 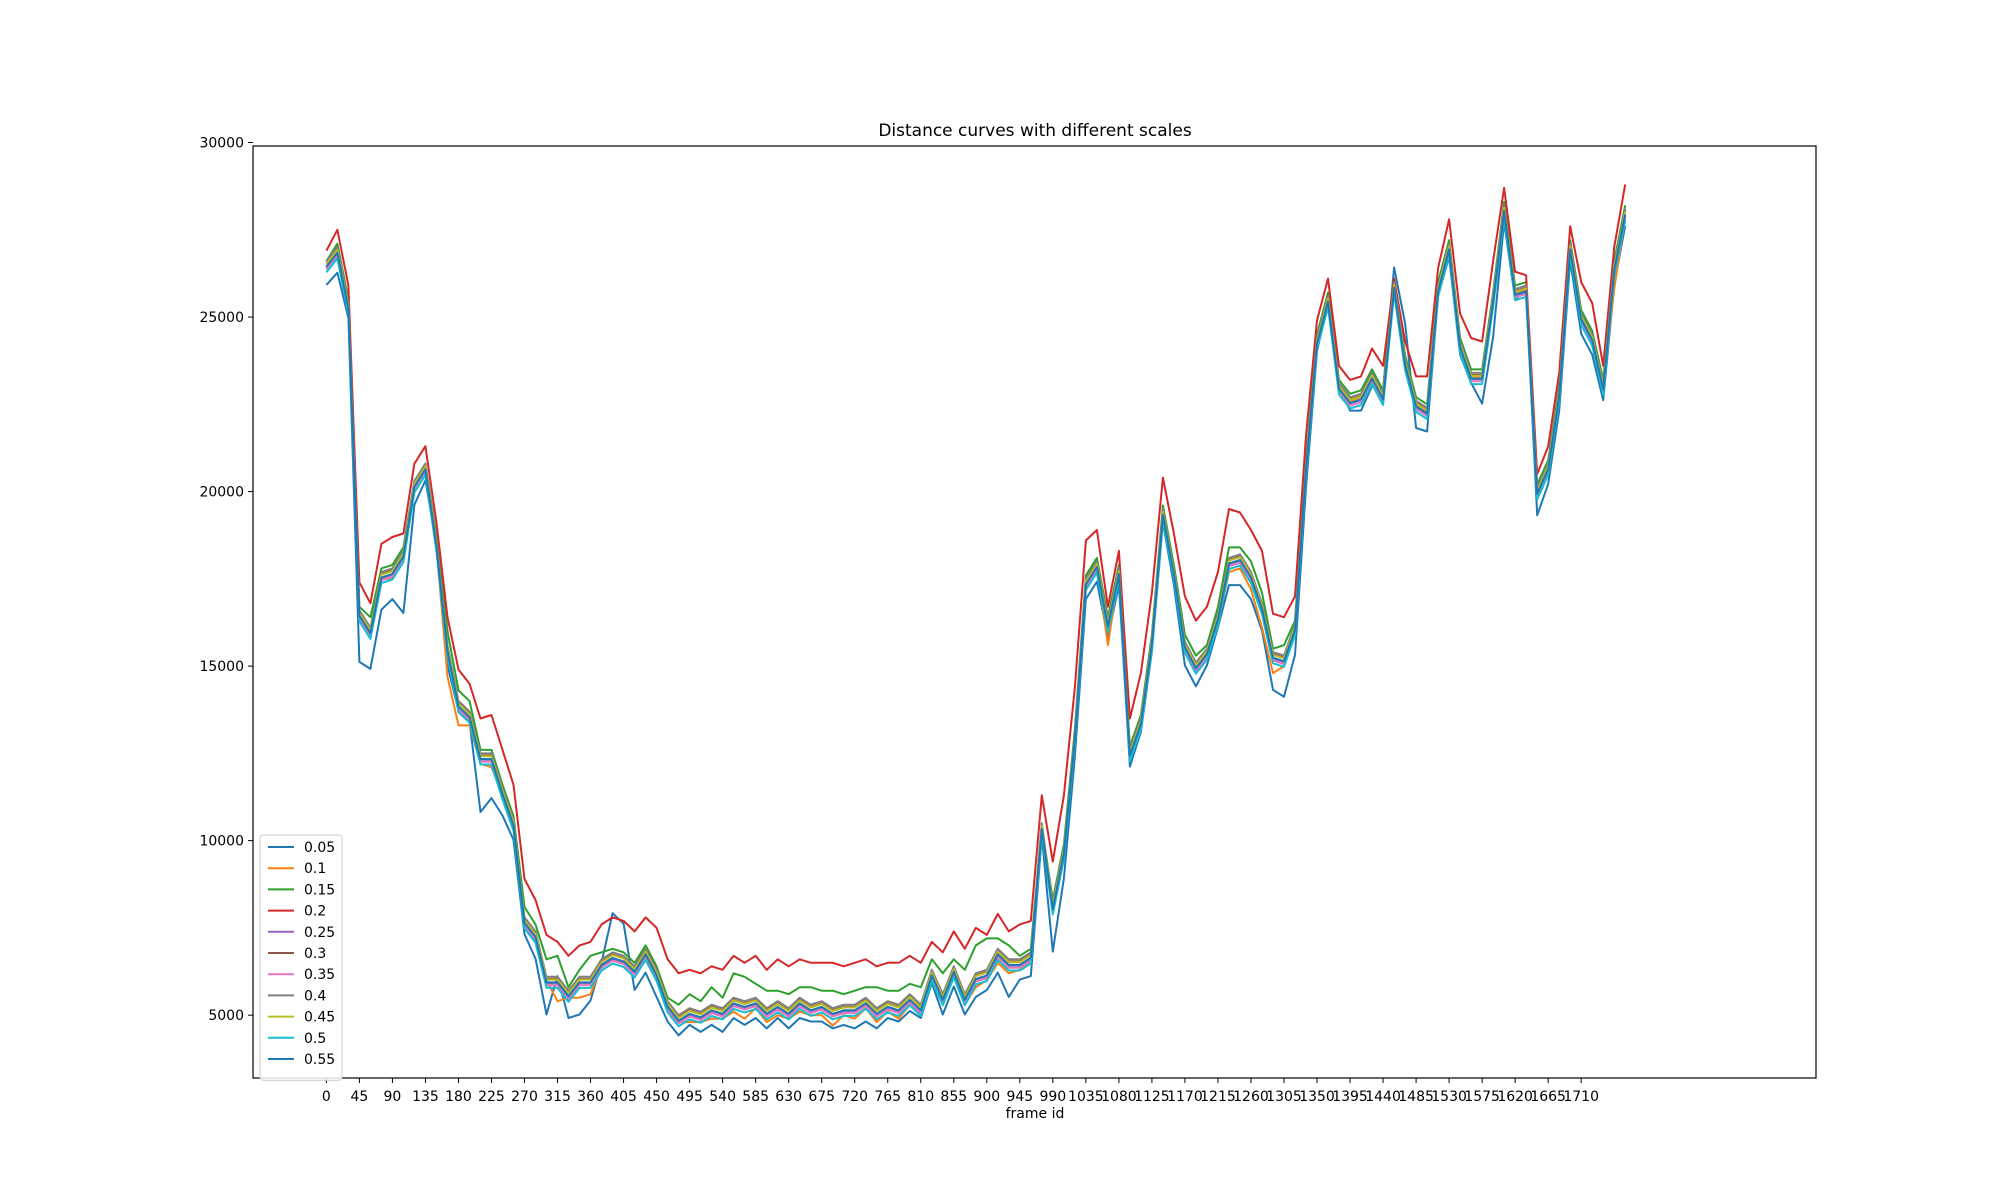 What do you see at coordinates (1383, 1097) in the screenshot?
I see `x-tick-label: 1440` at bounding box center [1383, 1097].